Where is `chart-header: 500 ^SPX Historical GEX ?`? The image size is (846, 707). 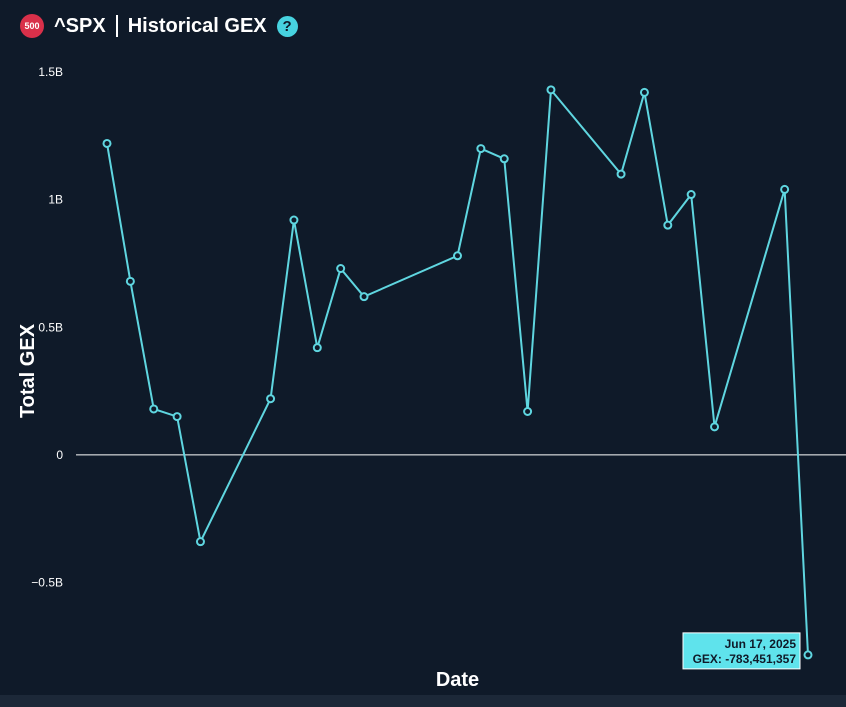 chart-header: 500 ^SPX Historical GEX ? is located at coordinates (159, 26).